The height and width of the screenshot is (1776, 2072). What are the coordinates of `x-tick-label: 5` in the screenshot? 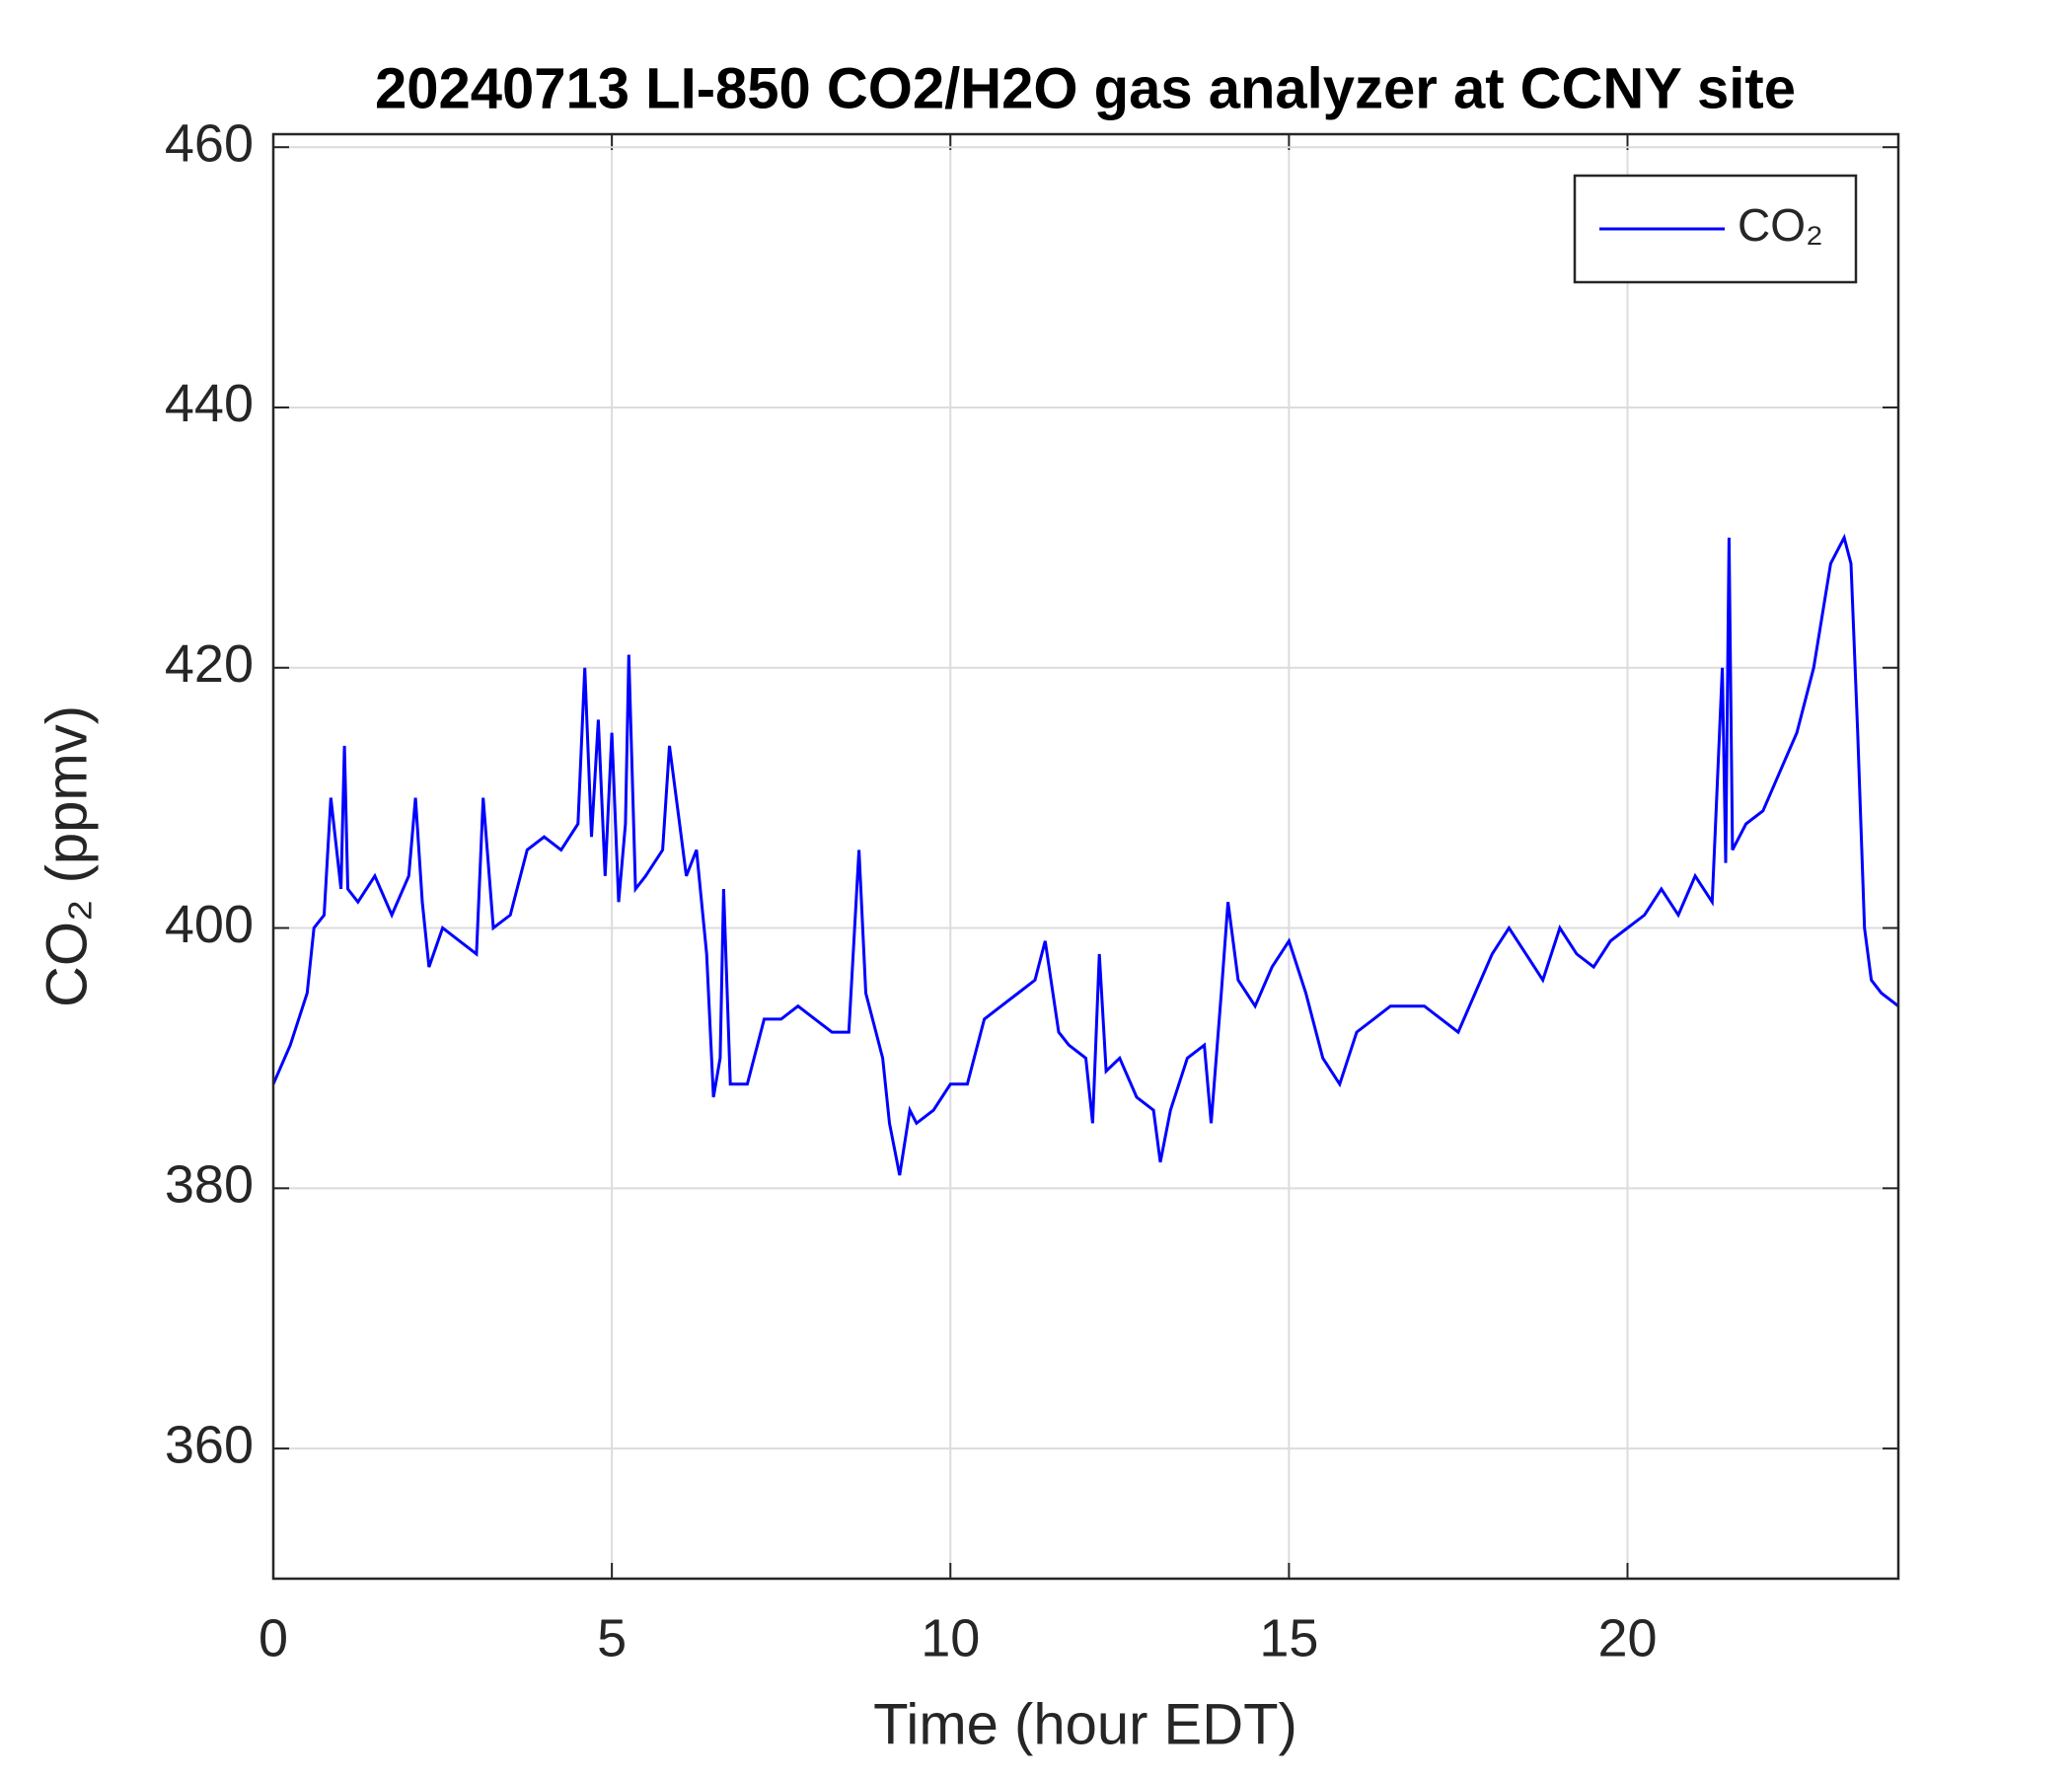 It's located at (612, 1638).